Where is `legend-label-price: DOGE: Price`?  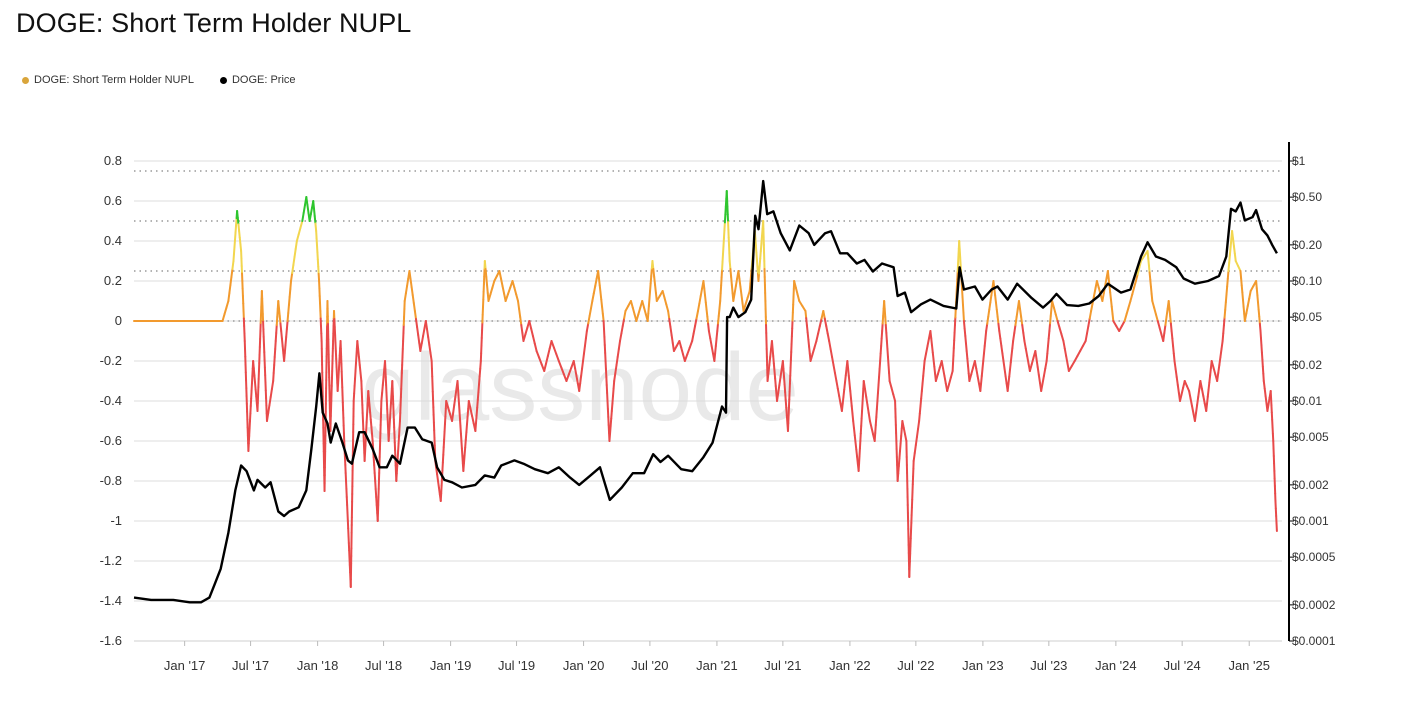 legend-label-price: DOGE: Price is located at coordinates (263, 80).